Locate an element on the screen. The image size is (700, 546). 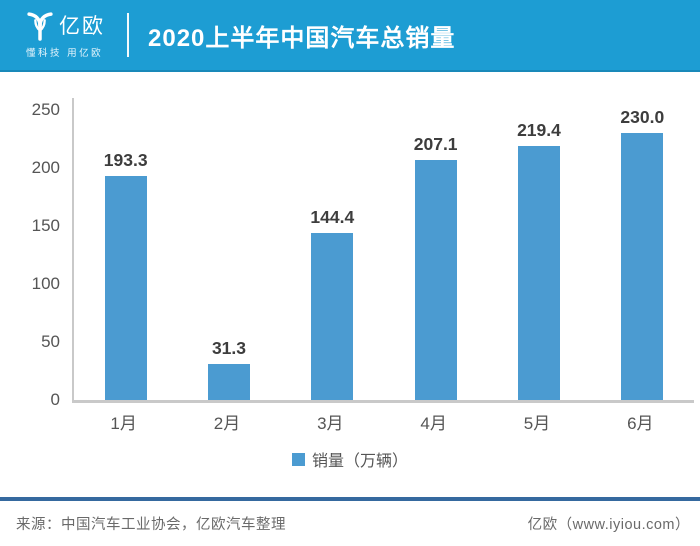
bar-slot: 193.3 is located at coordinates (125, 249).